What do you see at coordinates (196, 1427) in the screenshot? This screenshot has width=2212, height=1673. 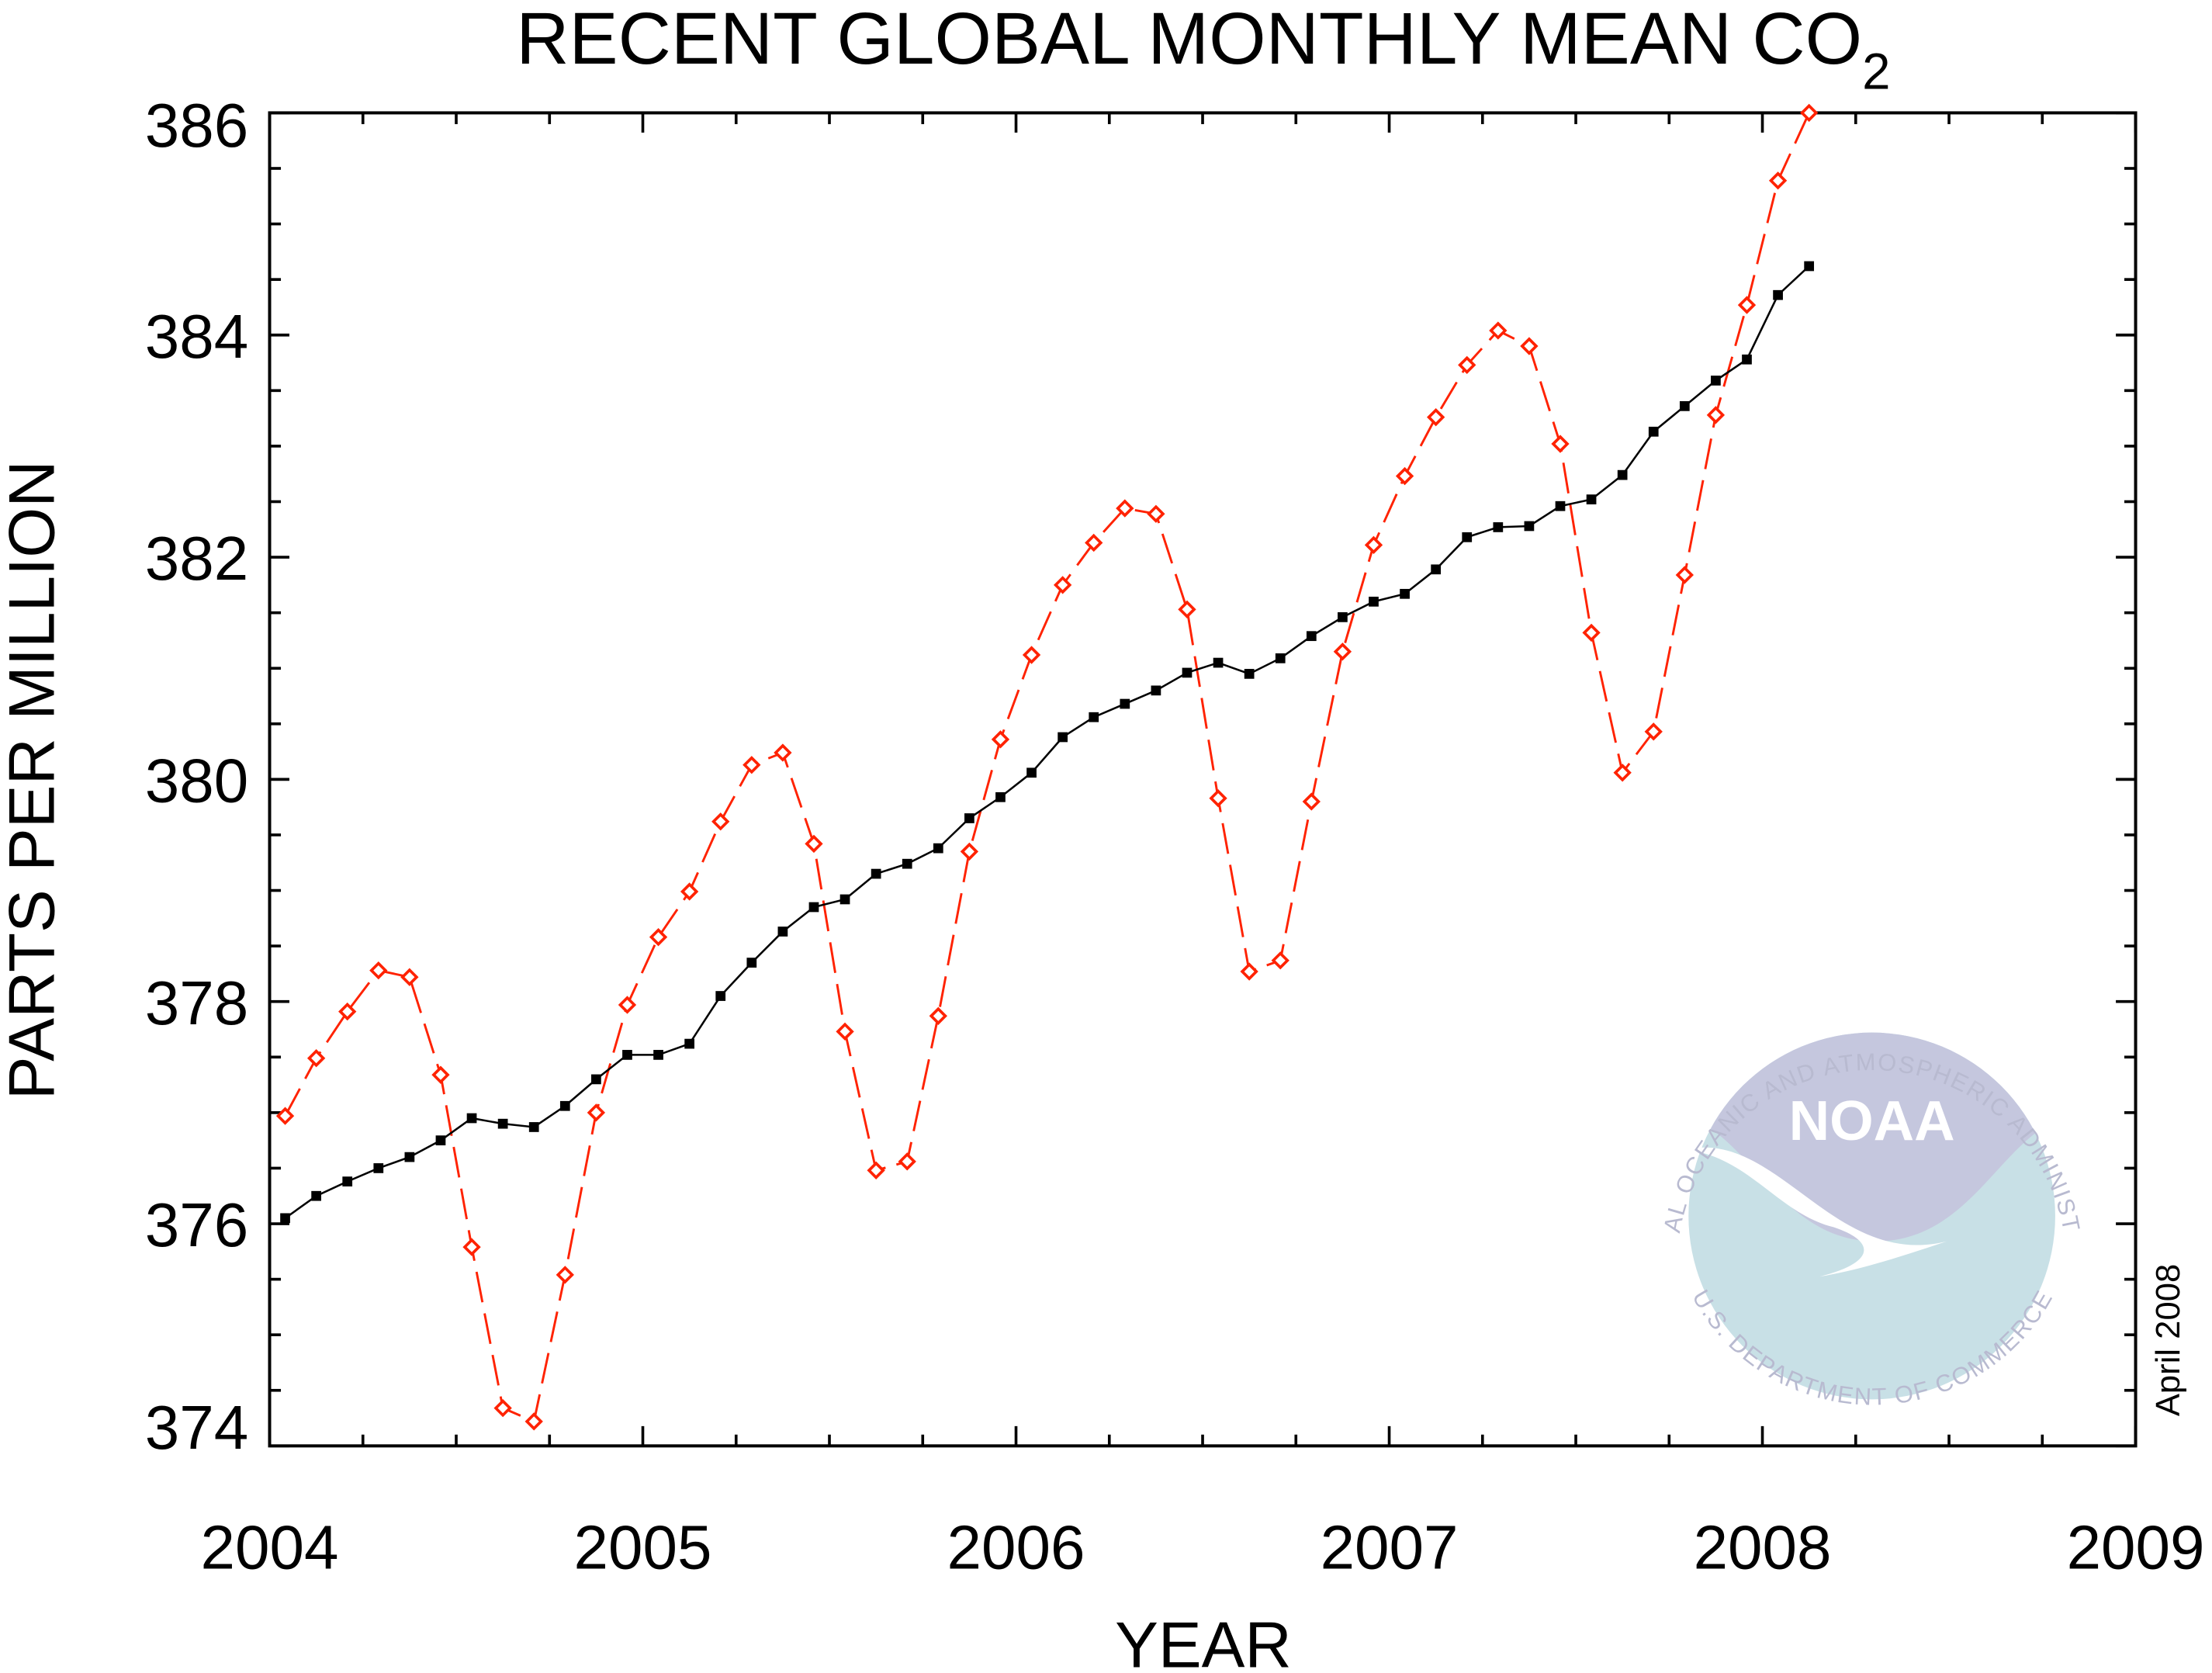 I see `y-tick-label: 374` at bounding box center [196, 1427].